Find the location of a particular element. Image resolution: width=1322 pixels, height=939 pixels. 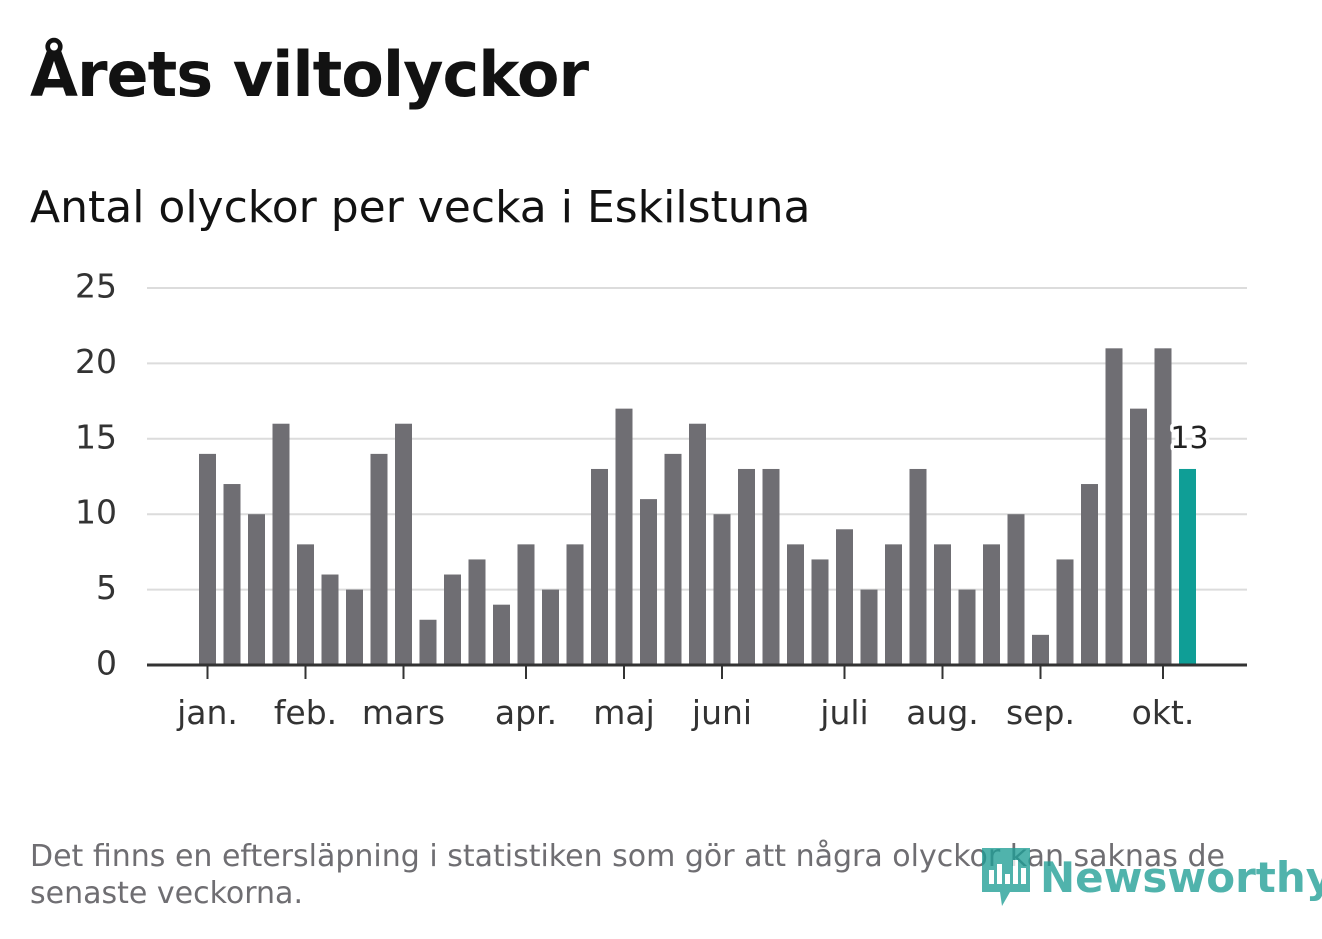

chart-subtitle: Antal olyckor per vecka i Eskilstuna is located at coordinates (420, 207).